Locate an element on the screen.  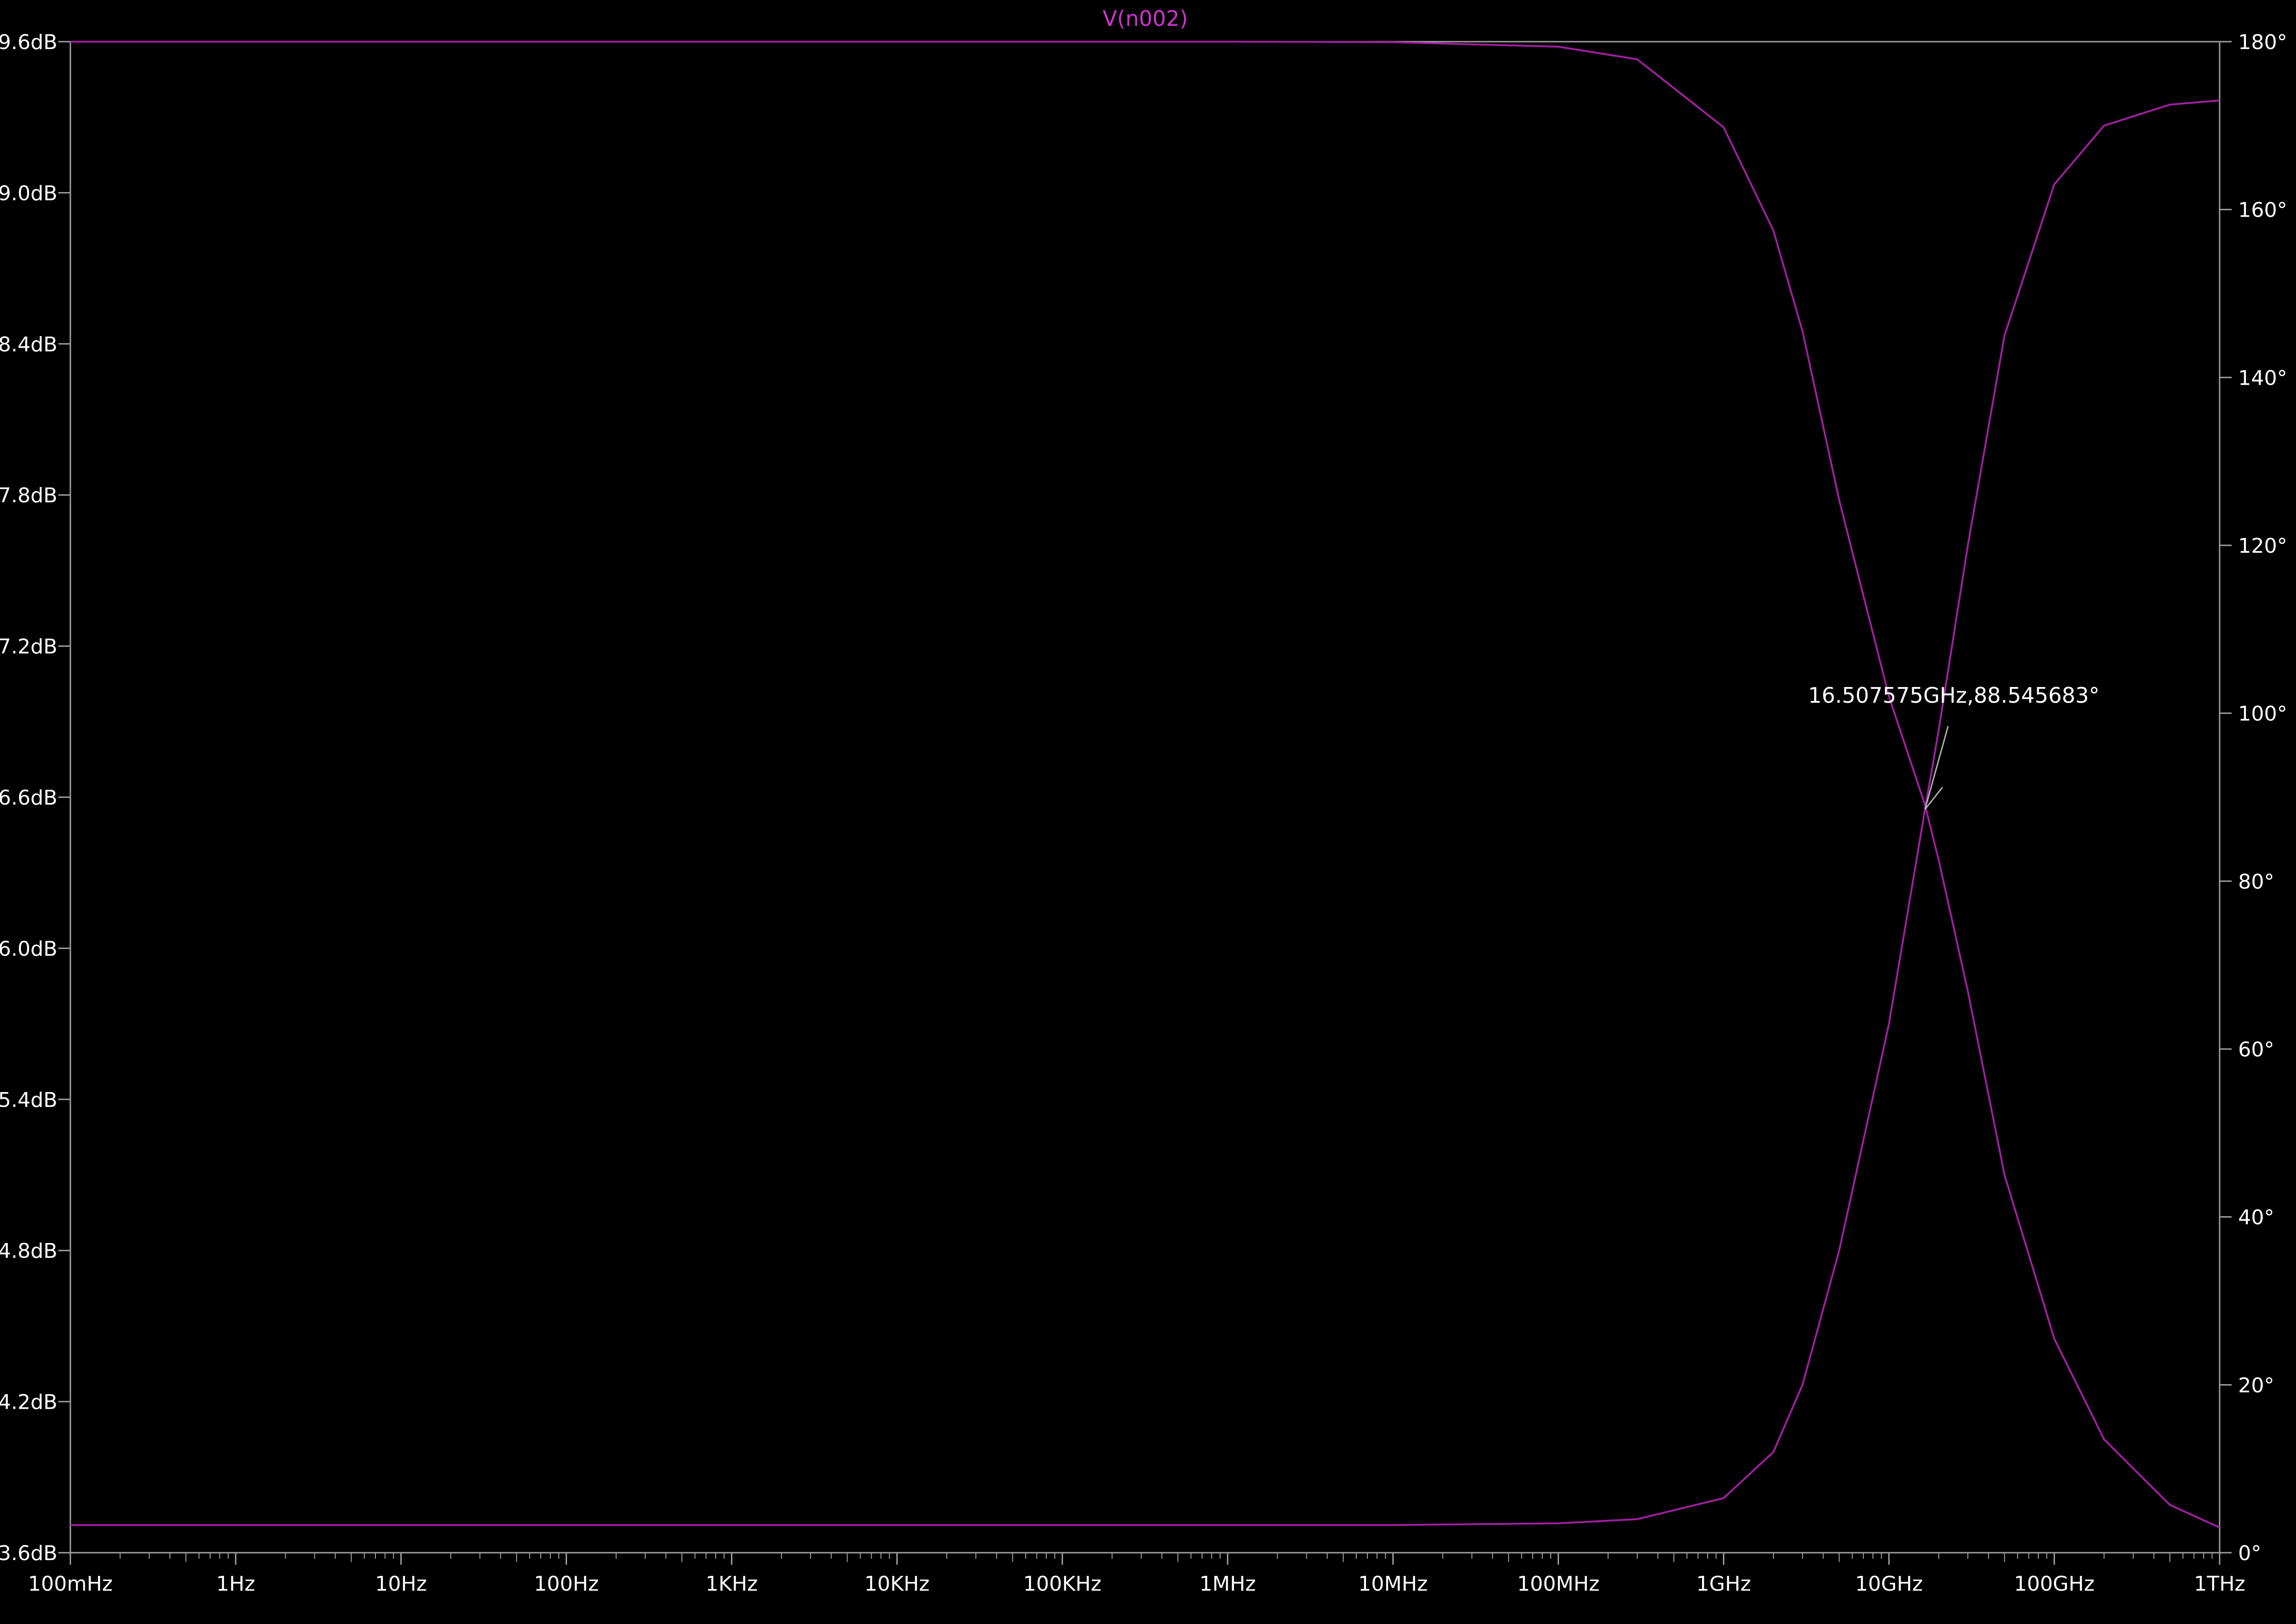
y-right-tick-label: 140° is located at coordinates (2262, 378).